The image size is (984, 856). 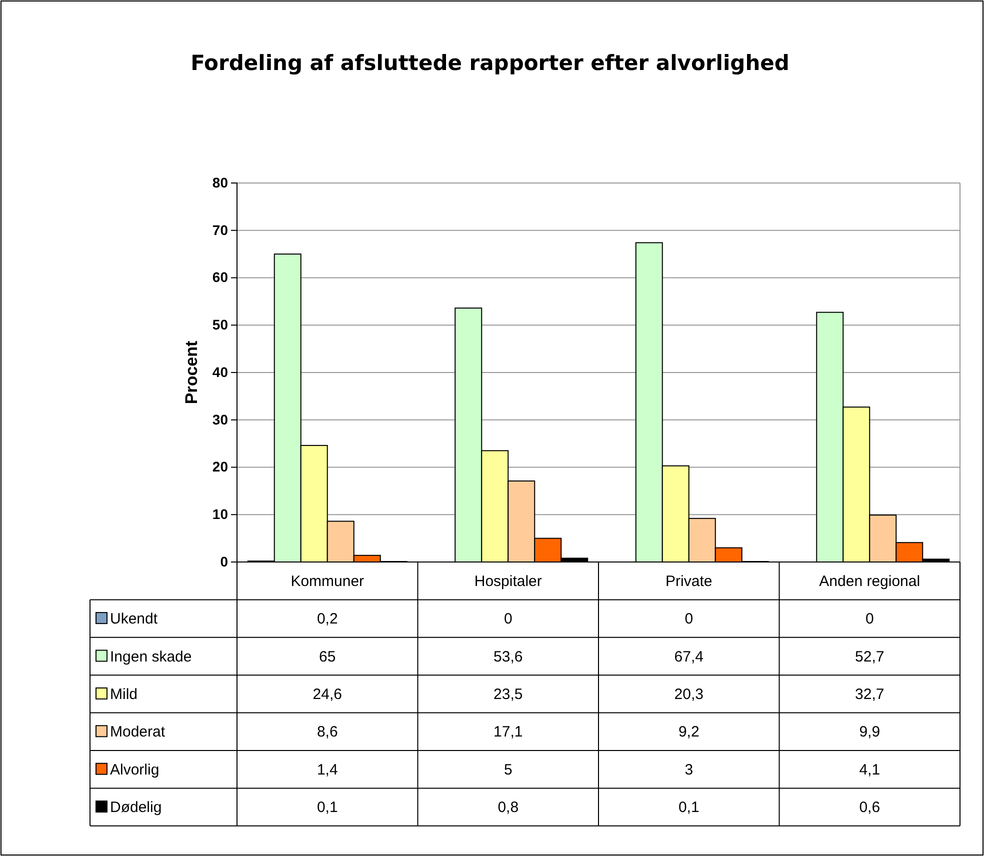 I want to click on data-label: 65, so click(x=327, y=657).